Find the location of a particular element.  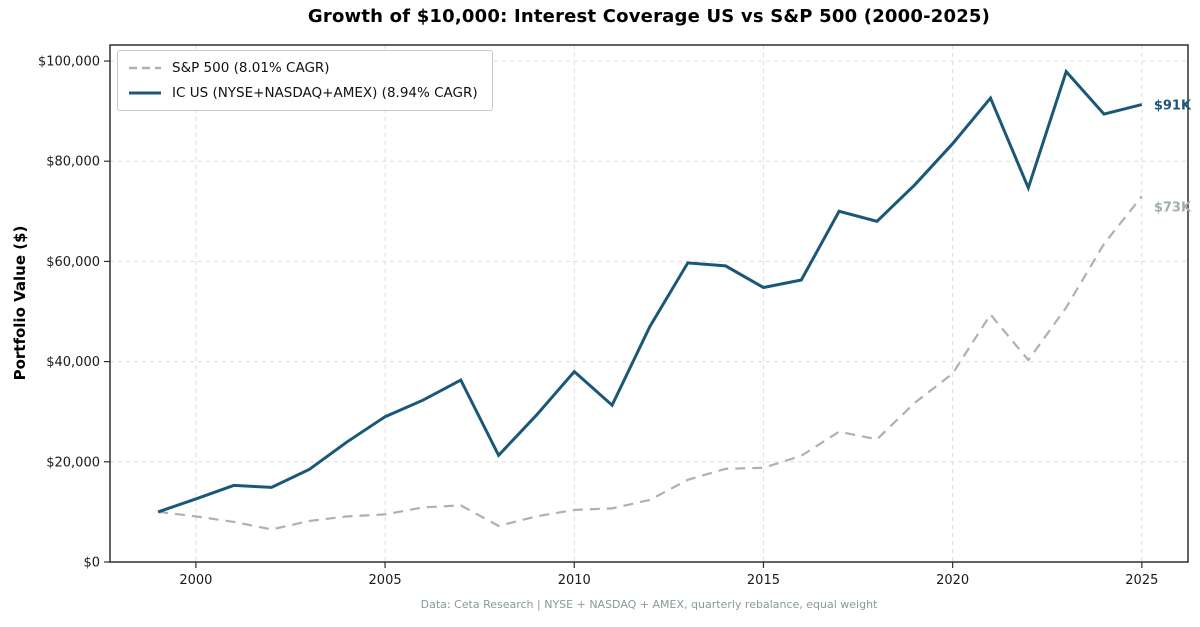

y-tick-label: $0 is located at coordinates (91, 563).